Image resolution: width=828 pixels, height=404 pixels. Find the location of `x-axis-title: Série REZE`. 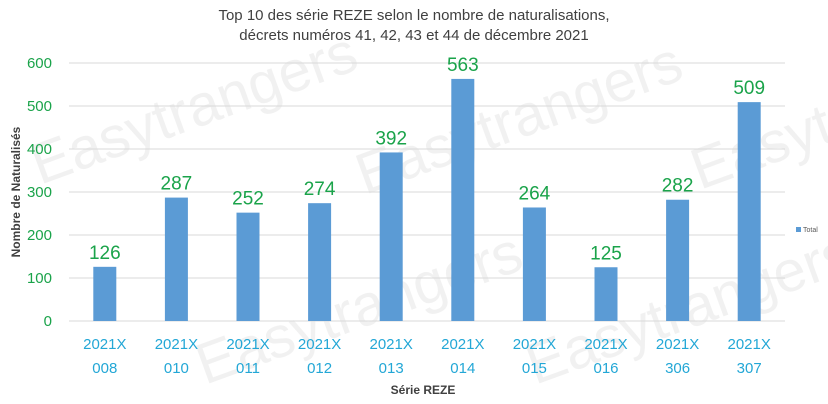

x-axis-title: Série REZE is located at coordinates (423, 390).